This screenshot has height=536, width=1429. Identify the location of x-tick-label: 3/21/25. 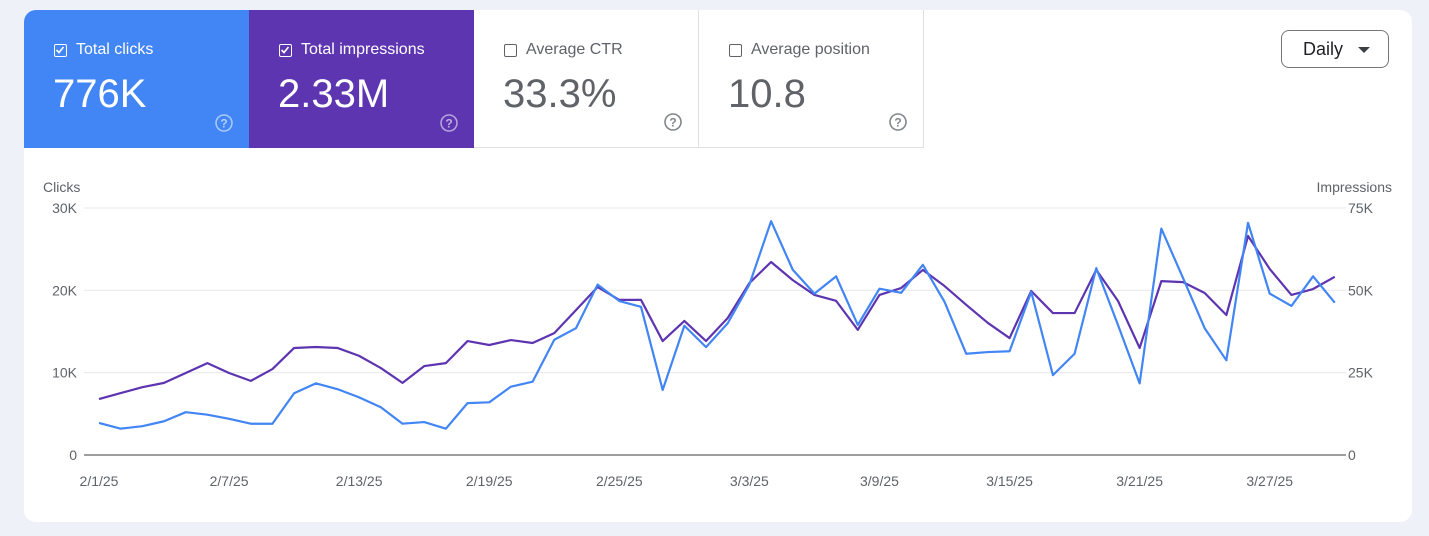
(1139, 481).